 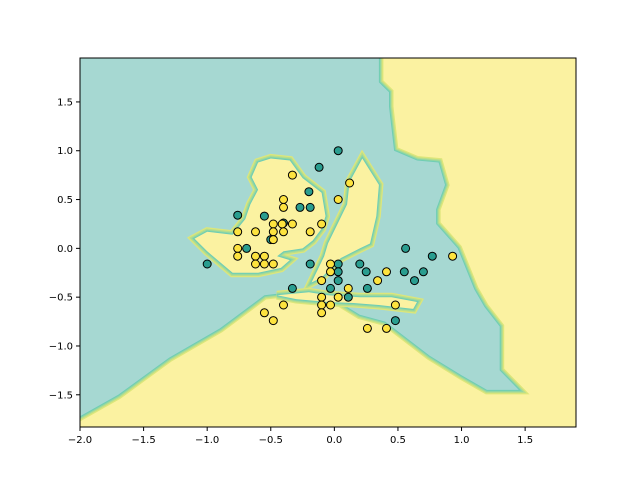 I want to click on x-tick-label: −1.5, so click(x=143, y=440).